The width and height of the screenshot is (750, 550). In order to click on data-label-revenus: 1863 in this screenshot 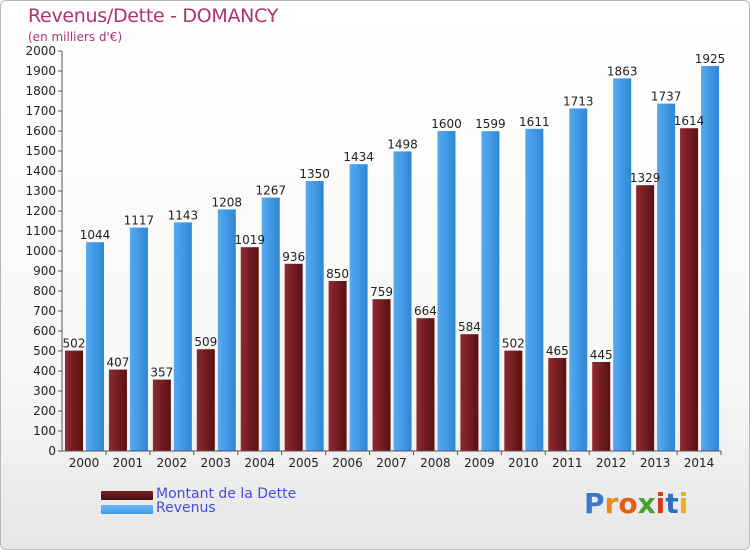, I will do `click(622, 71)`.